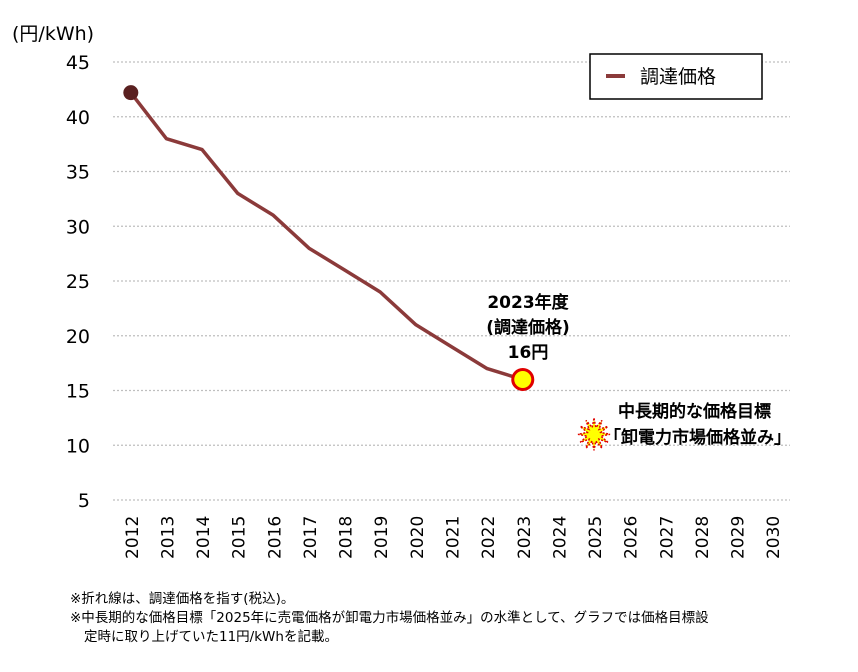 The image size is (858, 672). Describe the element at coordinates (78, 118) in the screenshot. I see `y-tick-label: 40` at that location.